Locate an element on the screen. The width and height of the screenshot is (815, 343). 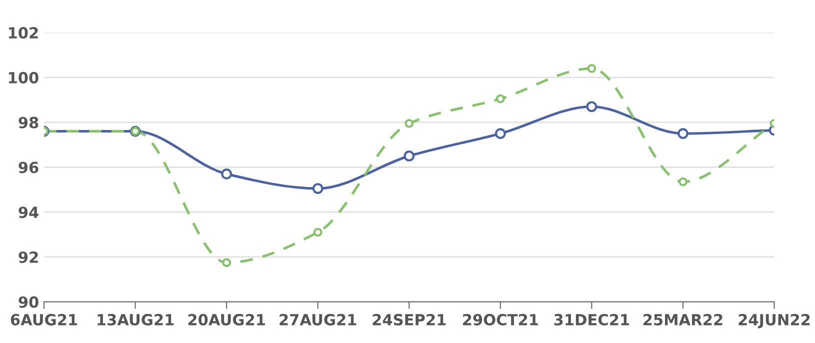
y-tick-label: 102 is located at coordinates (23, 33).